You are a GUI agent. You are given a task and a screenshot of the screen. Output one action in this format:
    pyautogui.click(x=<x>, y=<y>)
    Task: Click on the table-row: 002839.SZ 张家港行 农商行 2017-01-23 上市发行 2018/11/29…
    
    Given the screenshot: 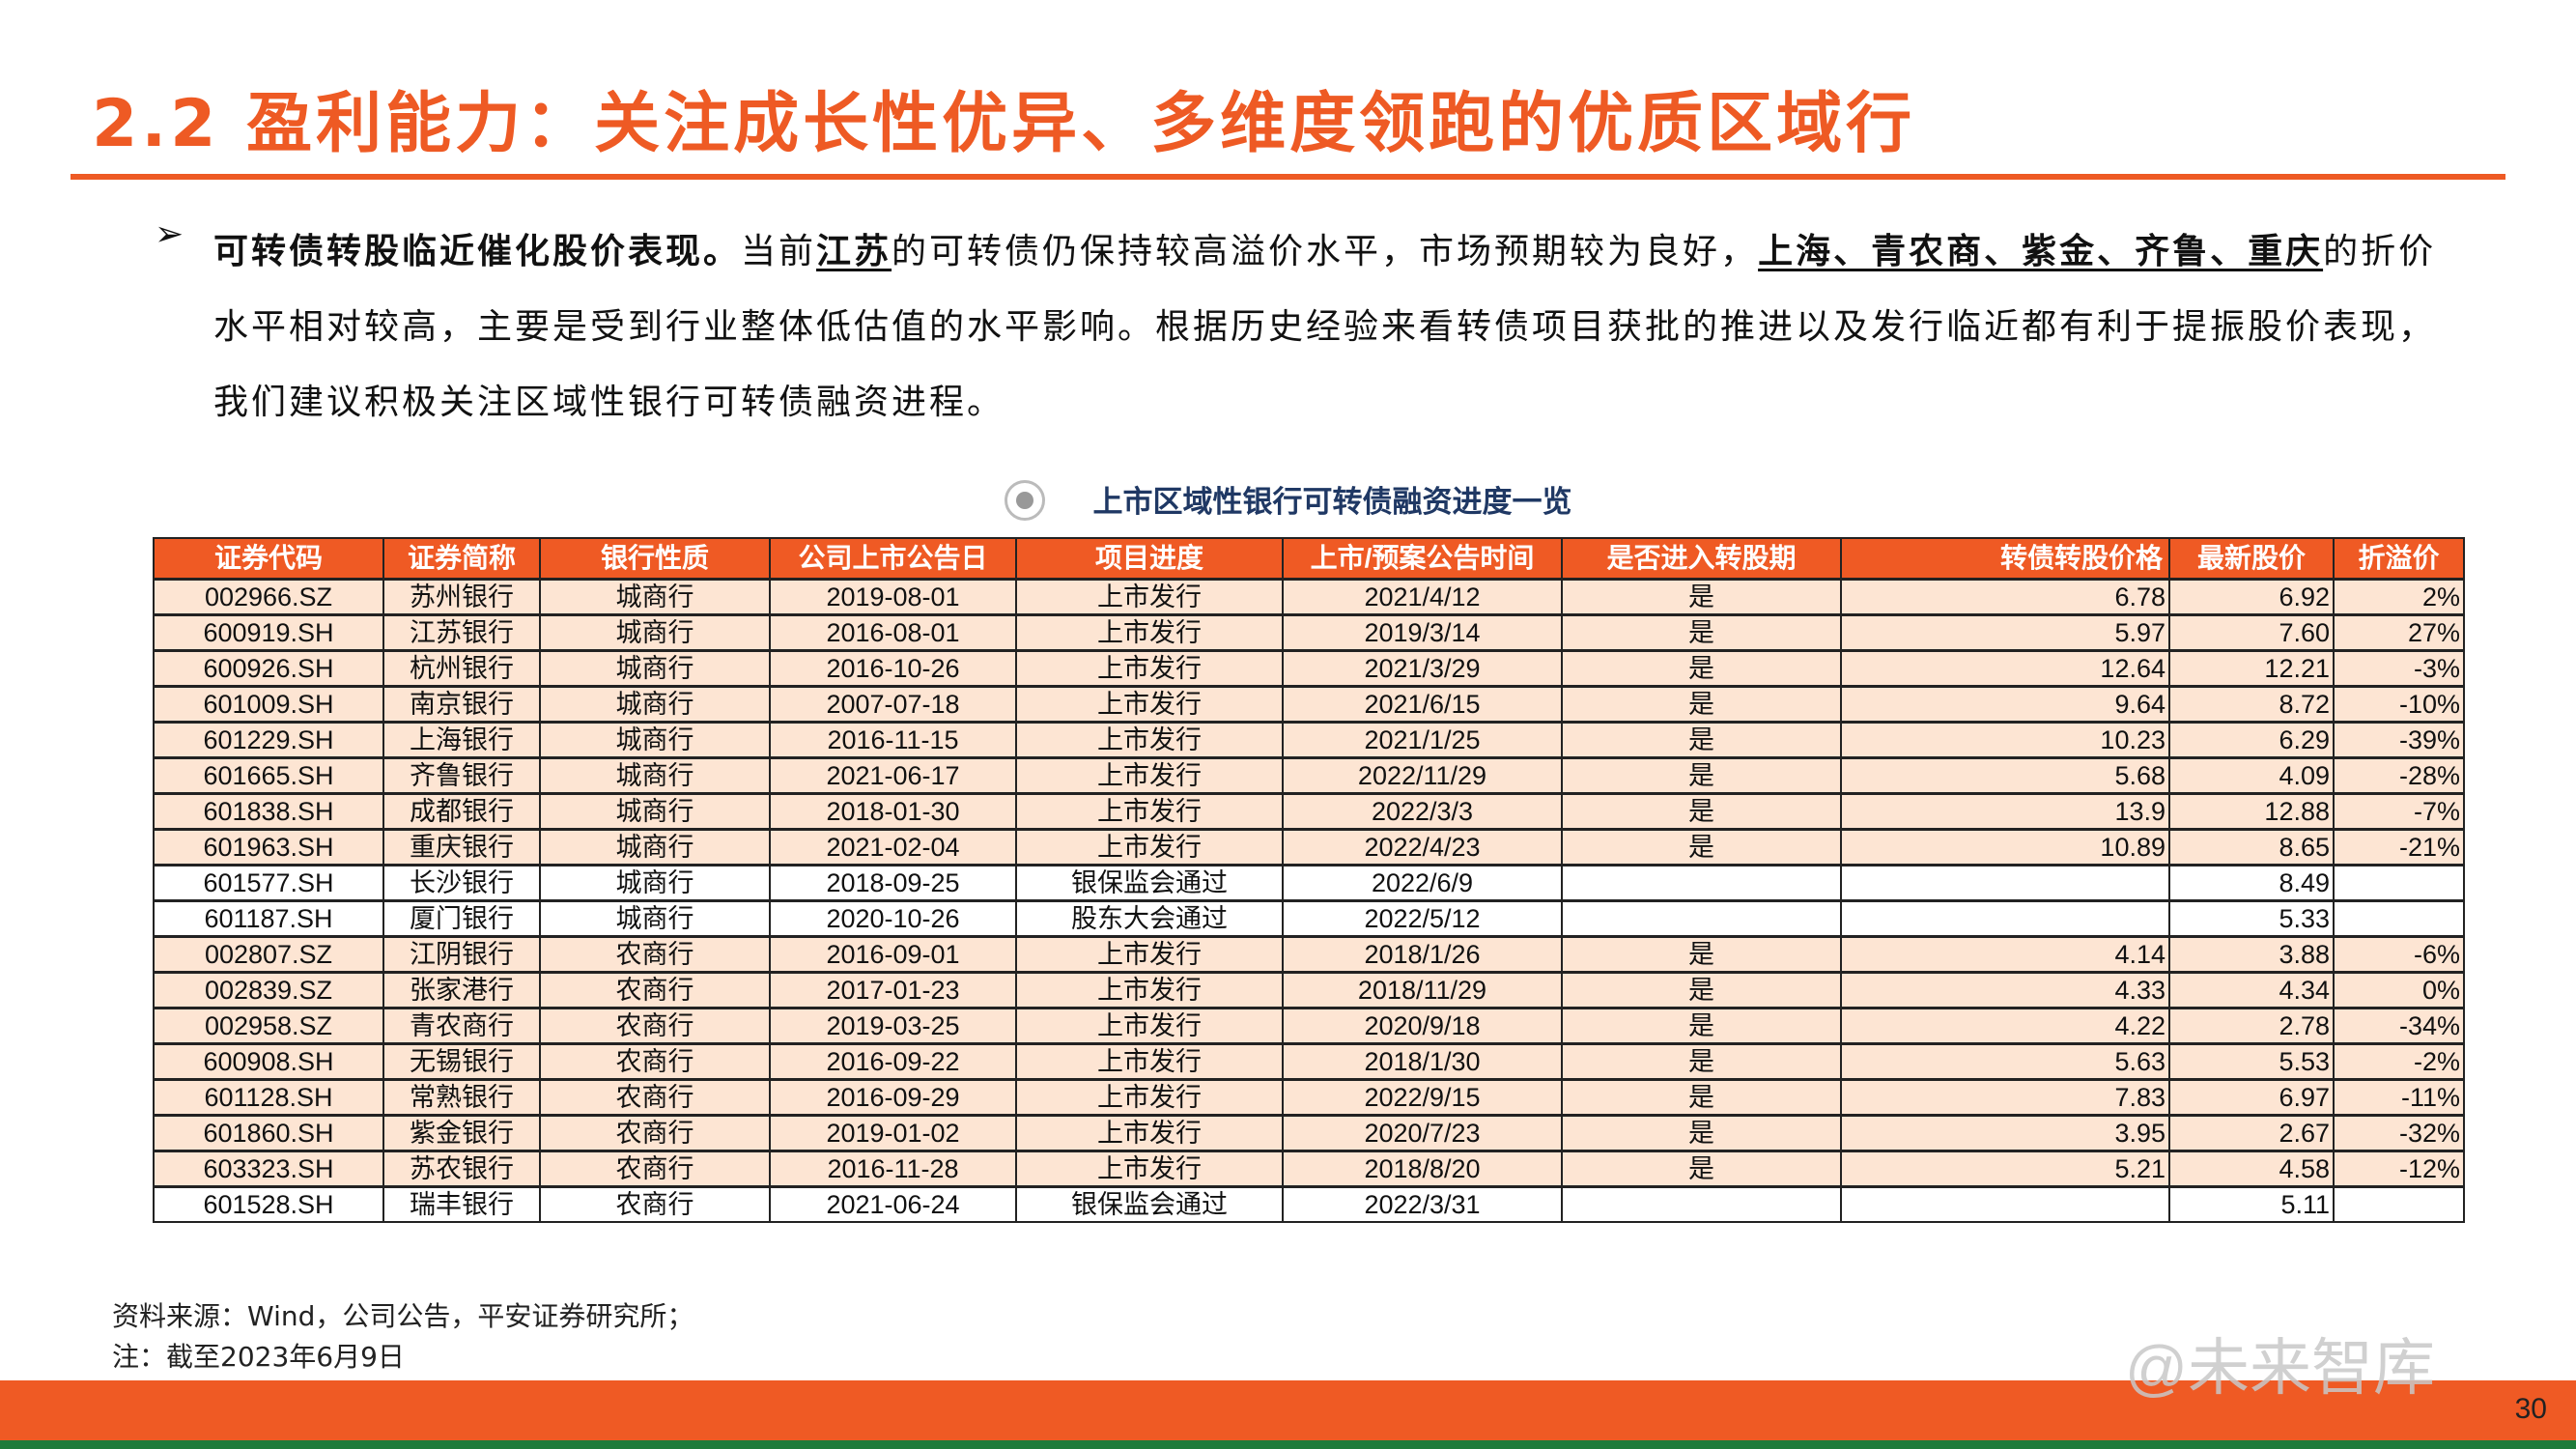 What is the action you would take?
    pyautogui.click(x=1309, y=989)
    